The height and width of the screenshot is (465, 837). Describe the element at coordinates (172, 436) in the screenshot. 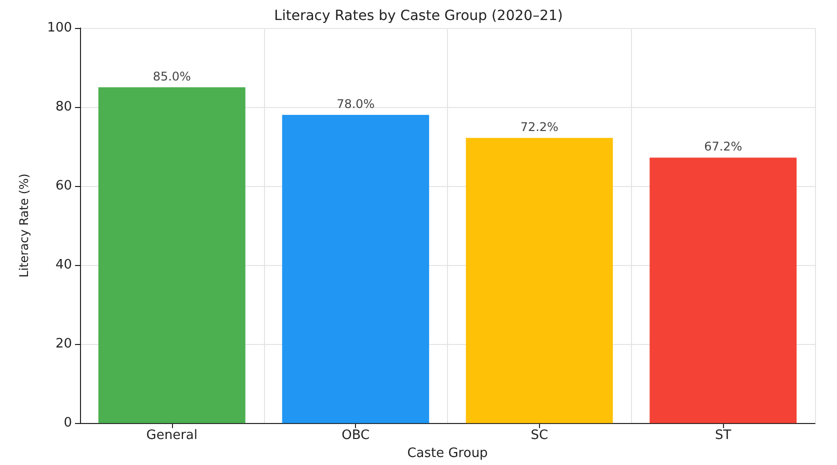

I see `x-tick-label: General` at that location.